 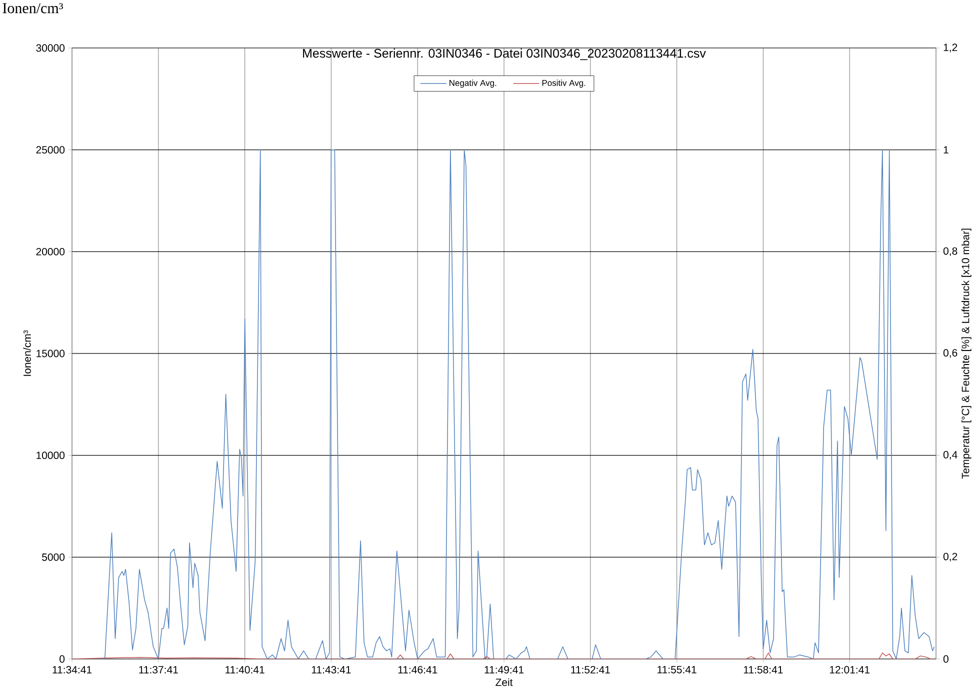 What do you see at coordinates (504, 670) in the screenshot?
I see `x-tick-label: 11:49:41` at bounding box center [504, 670].